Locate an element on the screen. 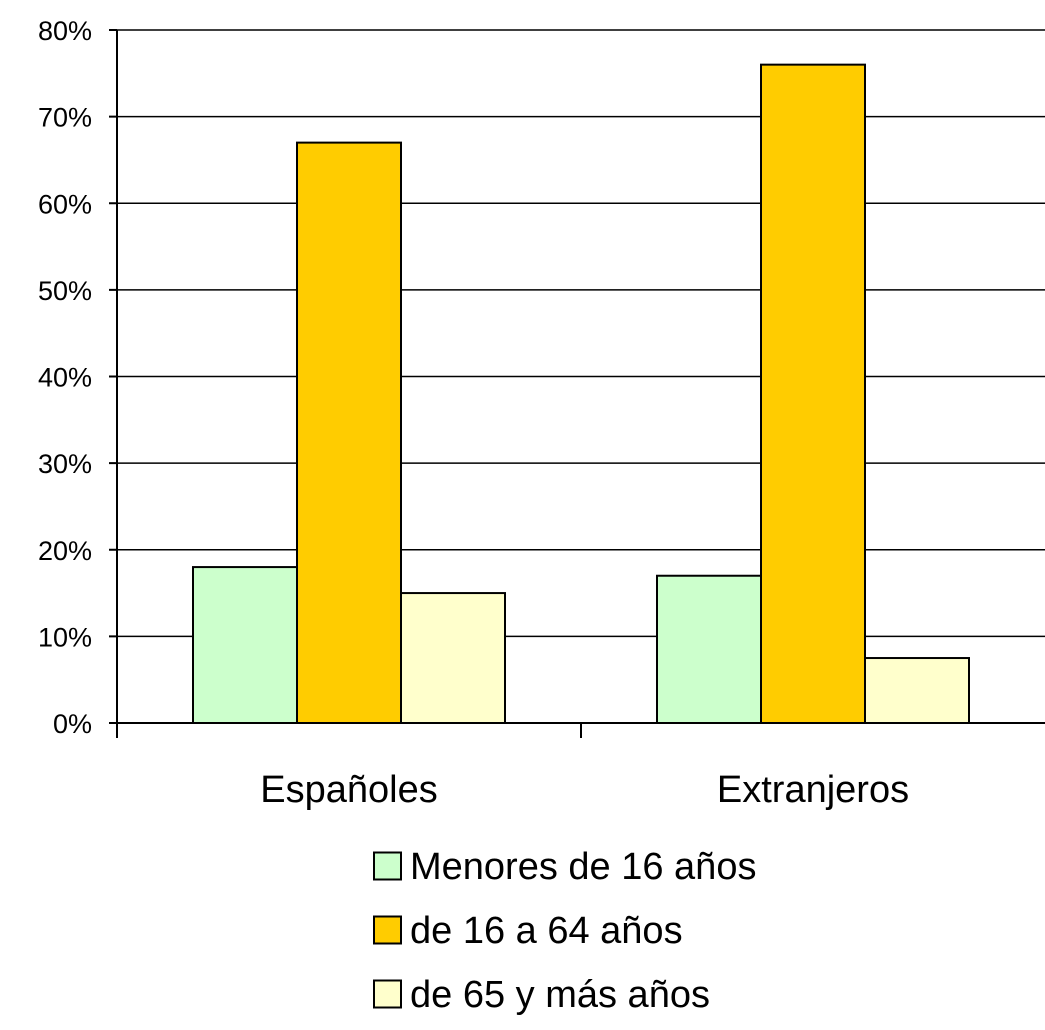  x-category-label: Extranjeros is located at coordinates (813, 790).